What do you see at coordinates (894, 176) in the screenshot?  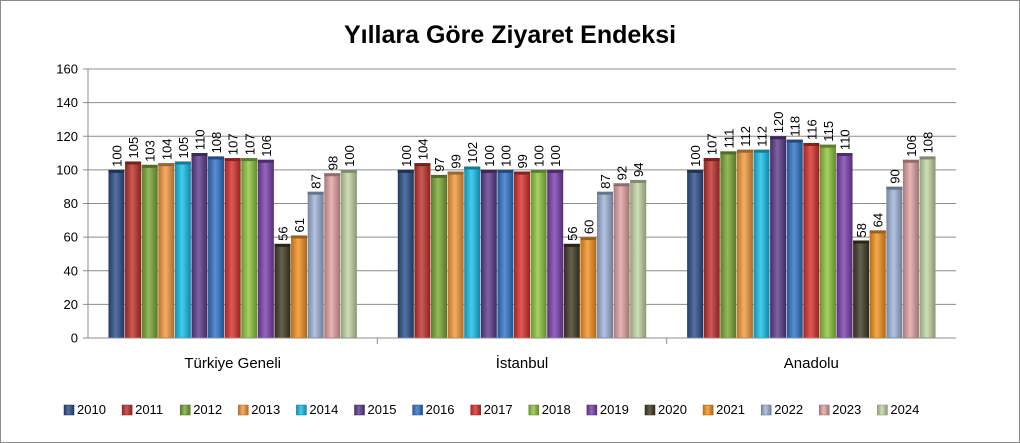 I see `data-label: 90` at bounding box center [894, 176].